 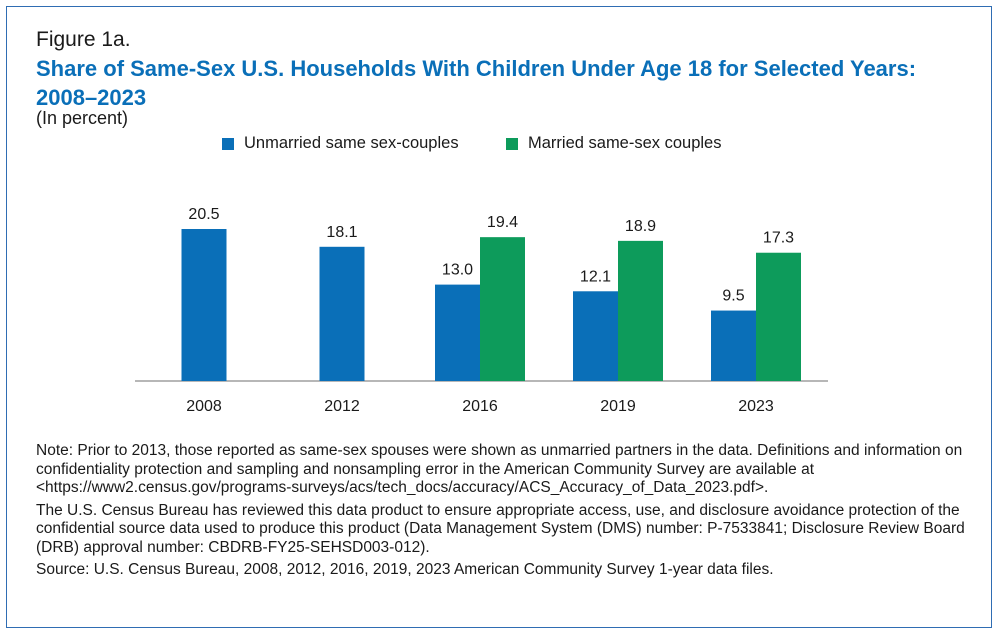 What do you see at coordinates (733, 296) in the screenshot?
I see `data-label-unmarried-2023: 9.5` at bounding box center [733, 296].